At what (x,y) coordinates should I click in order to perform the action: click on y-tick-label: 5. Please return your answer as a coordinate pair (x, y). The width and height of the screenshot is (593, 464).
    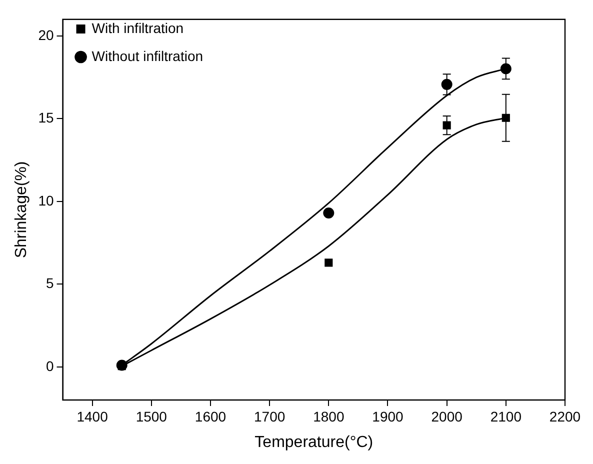
    Looking at the image, I should click on (50, 283).